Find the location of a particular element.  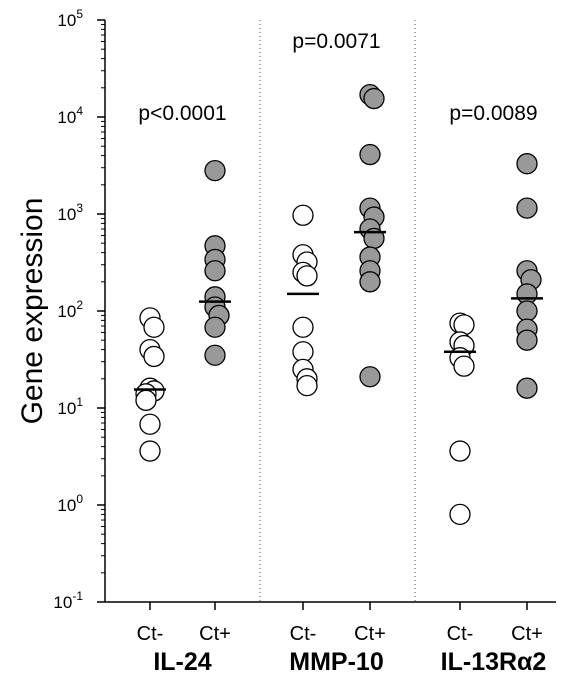

gene-label: IL-24 is located at coordinates (182, 662).